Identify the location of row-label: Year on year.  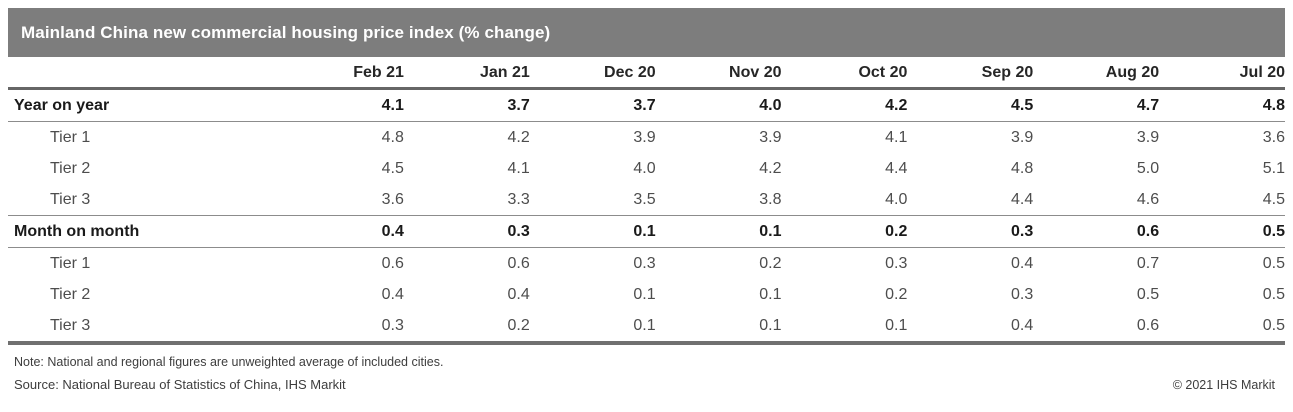
(143, 105).